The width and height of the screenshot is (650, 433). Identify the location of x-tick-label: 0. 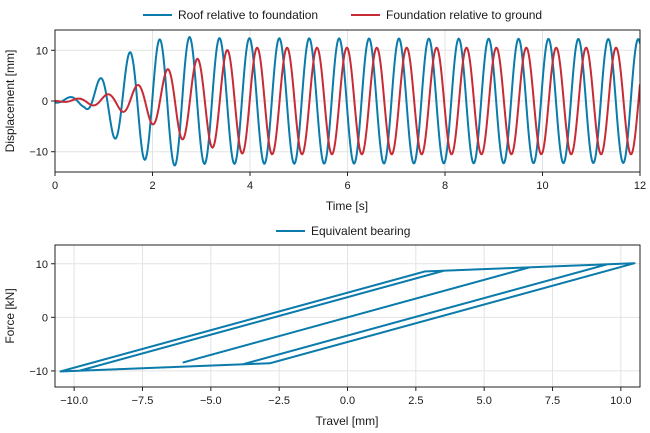
(55, 186).